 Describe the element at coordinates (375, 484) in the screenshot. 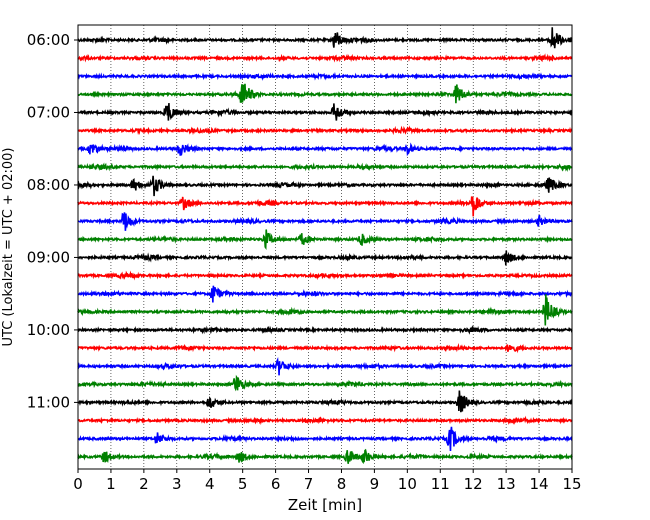

I see `x-tick-label-9: 9` at that location.